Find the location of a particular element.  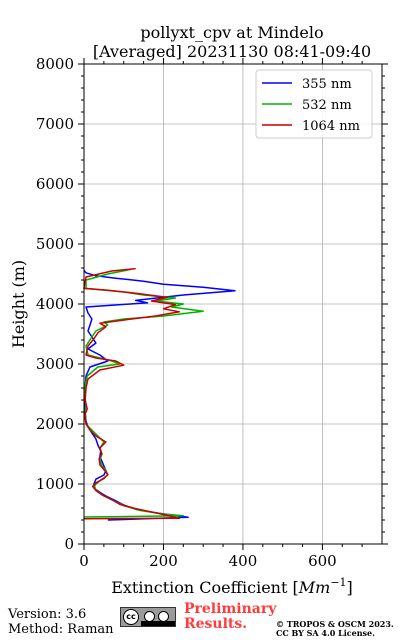

legend-box is located at coordinates (314, 104).